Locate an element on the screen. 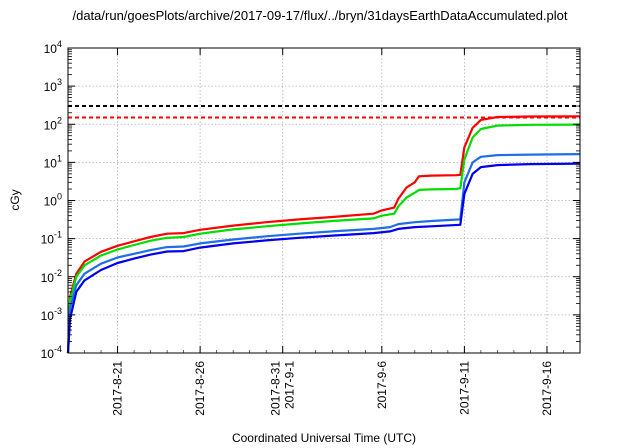 This screenshot has width=640, height=448. y-tick-label: 10⁻¹ is located at coordinates (51, 238).